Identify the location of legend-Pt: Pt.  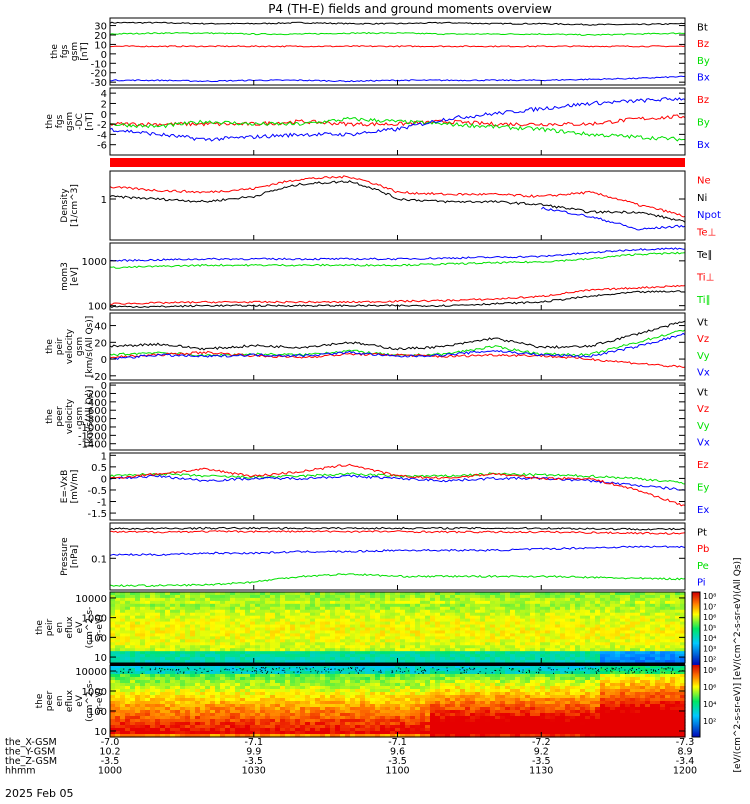
(702, 532).